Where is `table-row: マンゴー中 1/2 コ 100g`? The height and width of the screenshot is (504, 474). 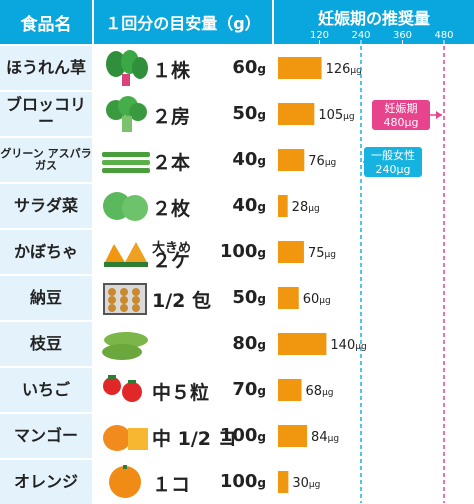 table-row: マンゴー中 1/2 コ 100g is located at coordinates (237, 436).